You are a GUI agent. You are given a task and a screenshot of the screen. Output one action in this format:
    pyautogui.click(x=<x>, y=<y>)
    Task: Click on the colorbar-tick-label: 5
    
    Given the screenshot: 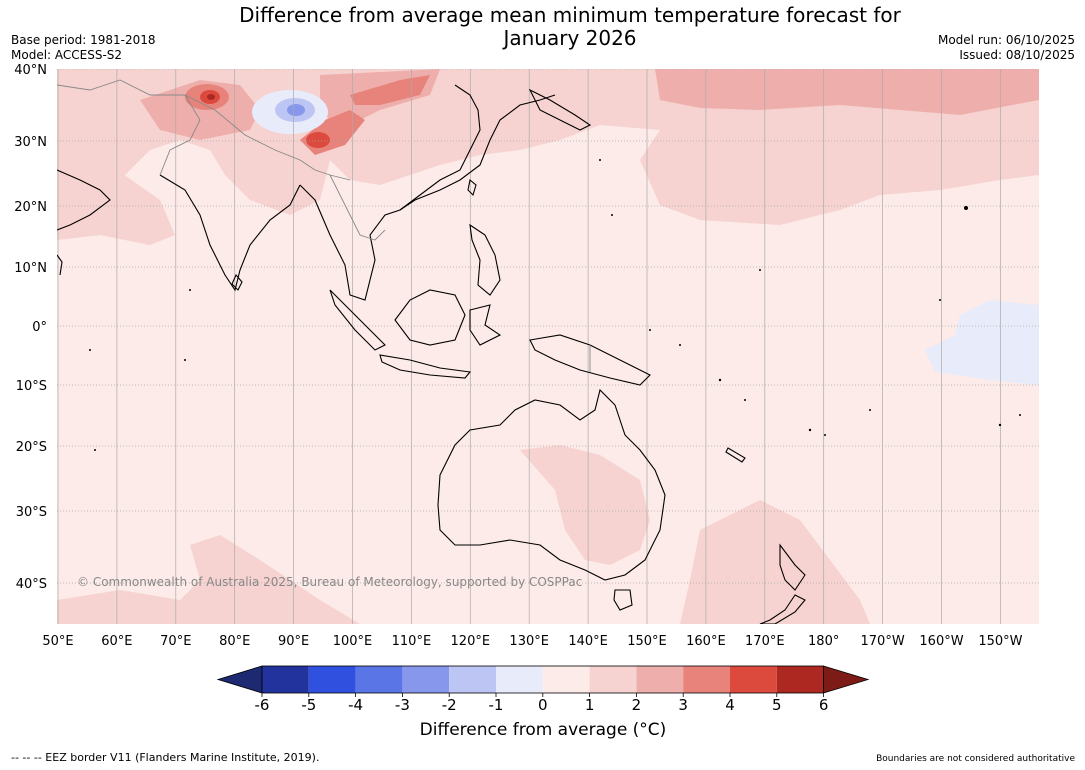 What is the action you would take?
    pyautogui.click(x=777, y=705)
    